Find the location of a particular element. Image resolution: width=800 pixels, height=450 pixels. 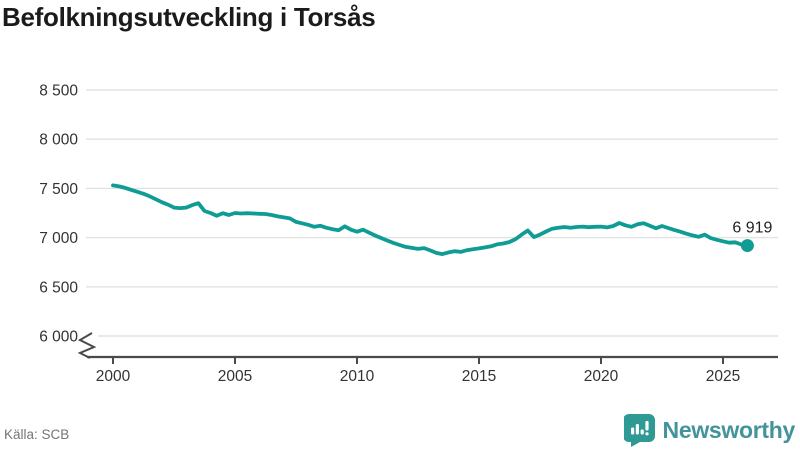

axis-break-zigzag is located at coordinates (87, 345).